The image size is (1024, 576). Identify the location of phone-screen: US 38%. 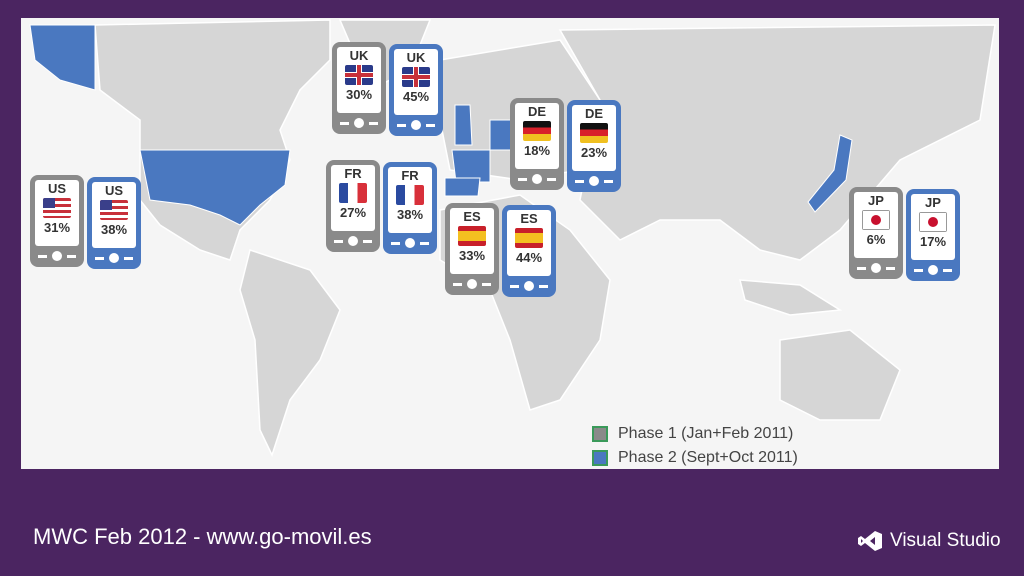
(114, 215).